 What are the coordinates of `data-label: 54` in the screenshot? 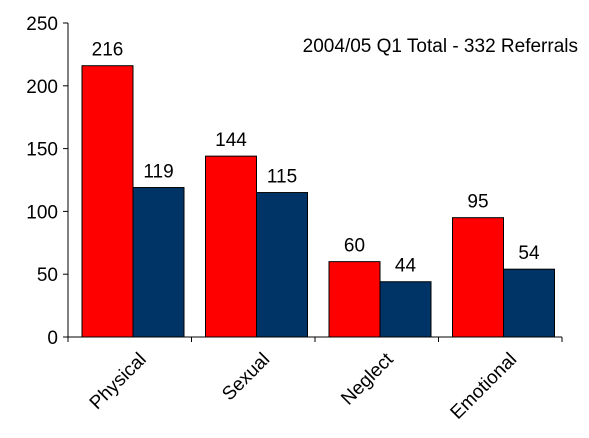 It's located at (529, 253).